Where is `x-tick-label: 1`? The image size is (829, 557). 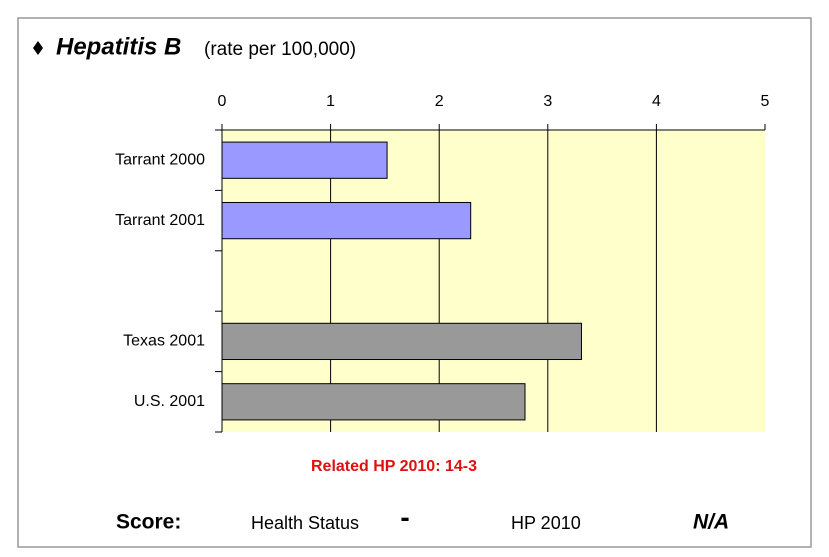 x-tick-label: 1 is located at coordinates (330, 101).